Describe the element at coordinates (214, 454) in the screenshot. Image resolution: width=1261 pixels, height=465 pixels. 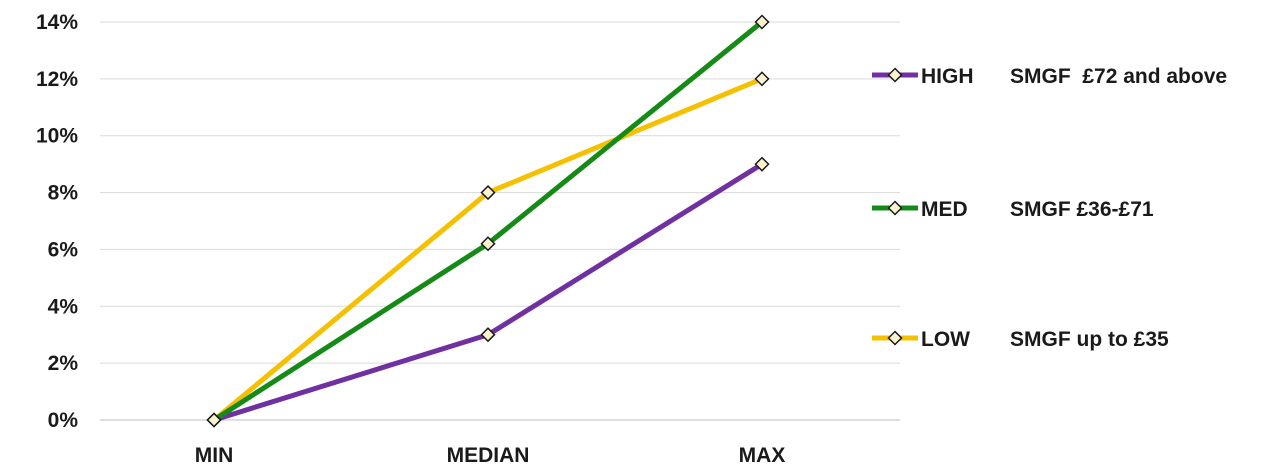
I see `x-tick-label: MIN` at that location.